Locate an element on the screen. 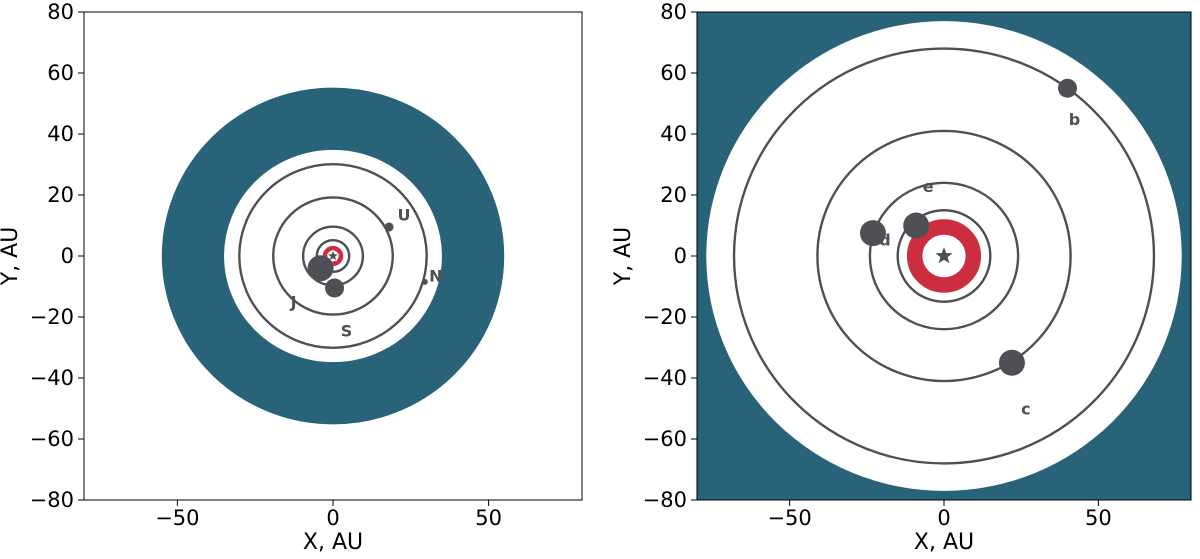 This screenshot has height=559, width=1200. planet-label-b: b is located at coordinates (1074, 119).